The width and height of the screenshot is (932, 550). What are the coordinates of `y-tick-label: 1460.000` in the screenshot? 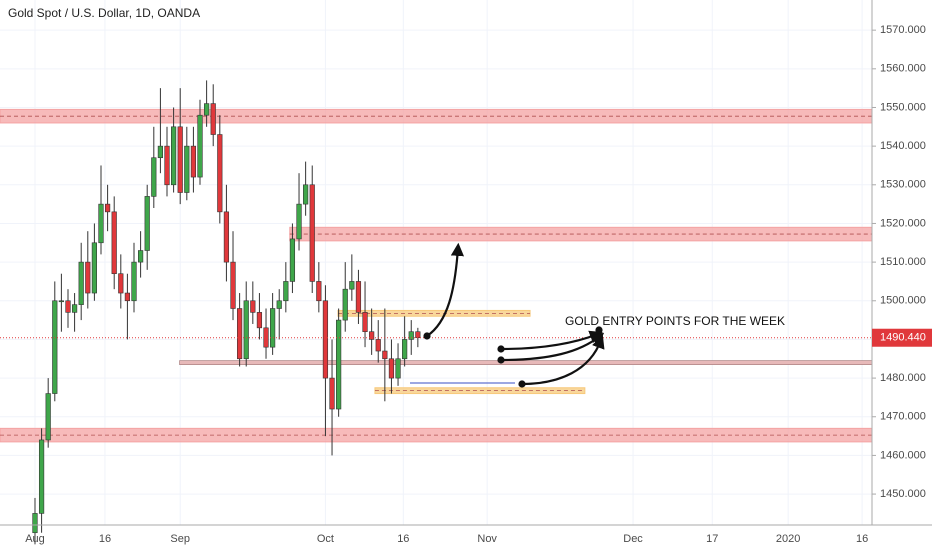 It's located at (903, 455).